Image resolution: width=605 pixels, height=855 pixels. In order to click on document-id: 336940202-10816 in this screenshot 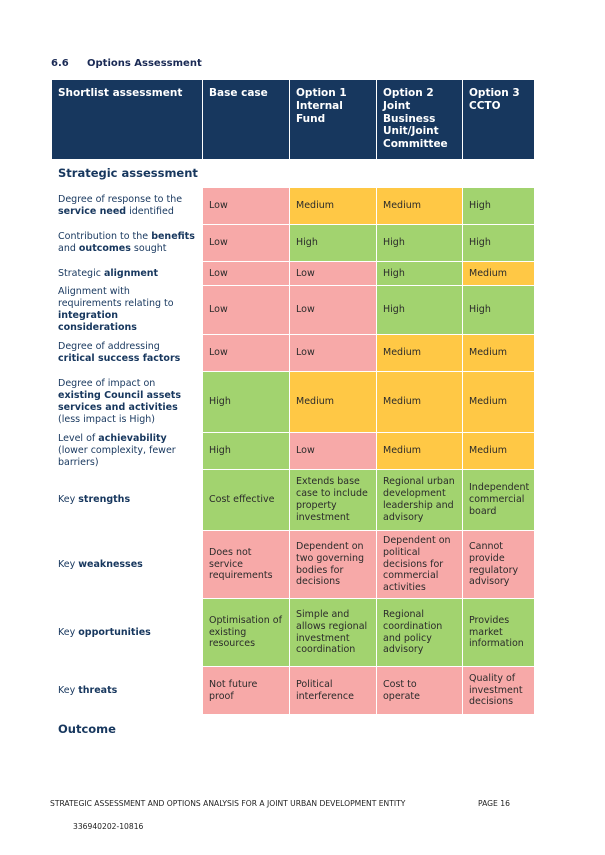, I will do `click(108, 826)`.